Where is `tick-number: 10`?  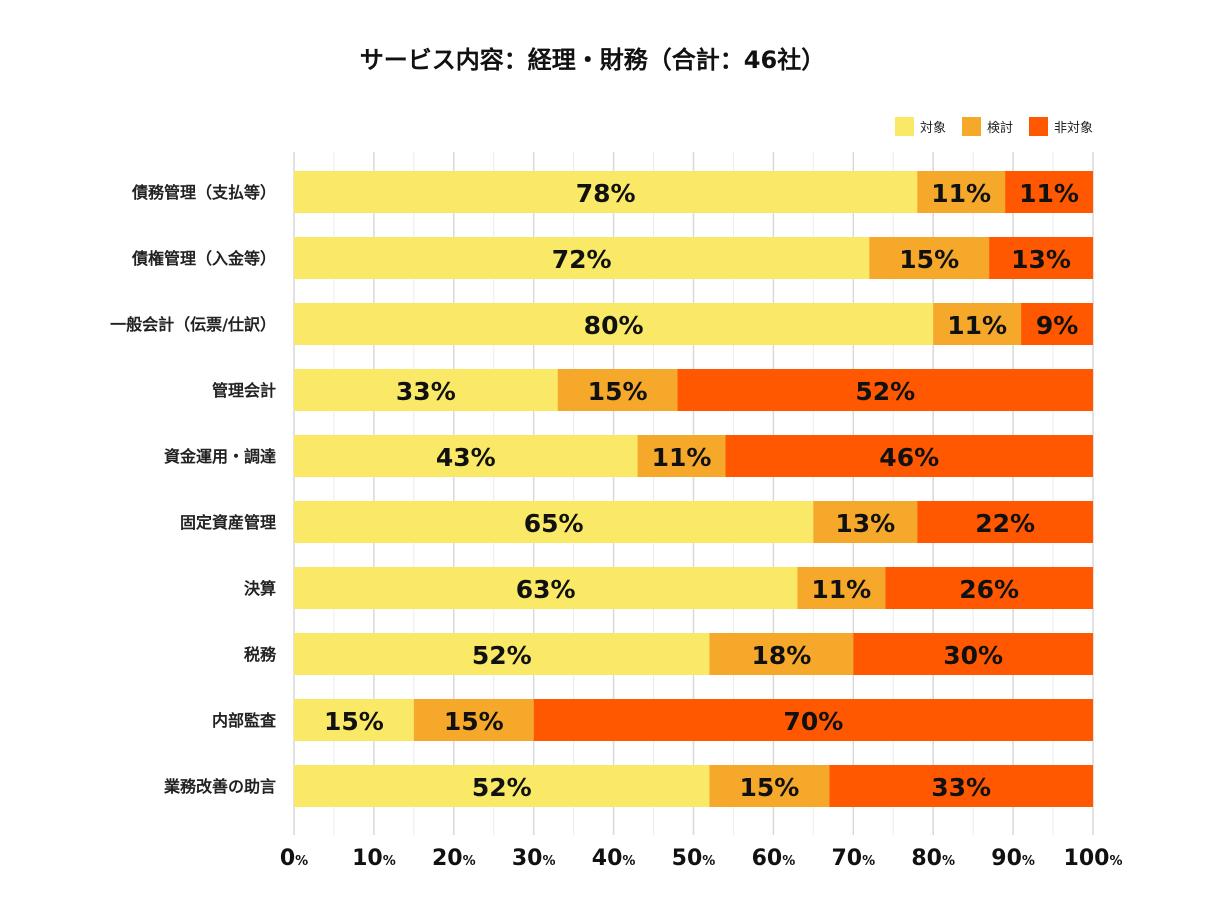
tick-number: 10 is located at coordinates (367, 858).